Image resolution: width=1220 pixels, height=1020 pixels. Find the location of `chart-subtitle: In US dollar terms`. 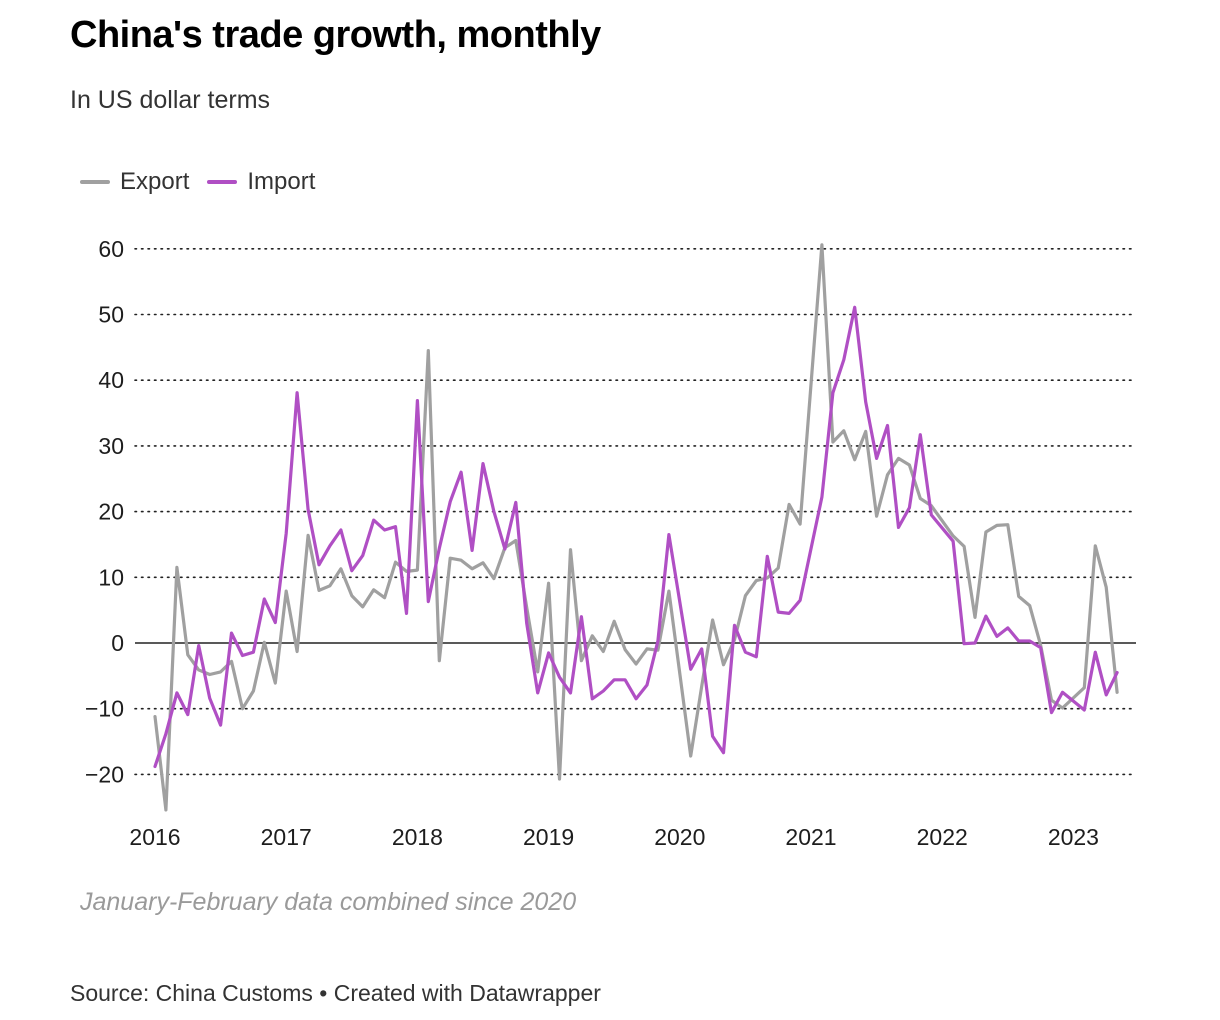

chart-subtitle: In US dollar terms is located at coordinates (170, 100).